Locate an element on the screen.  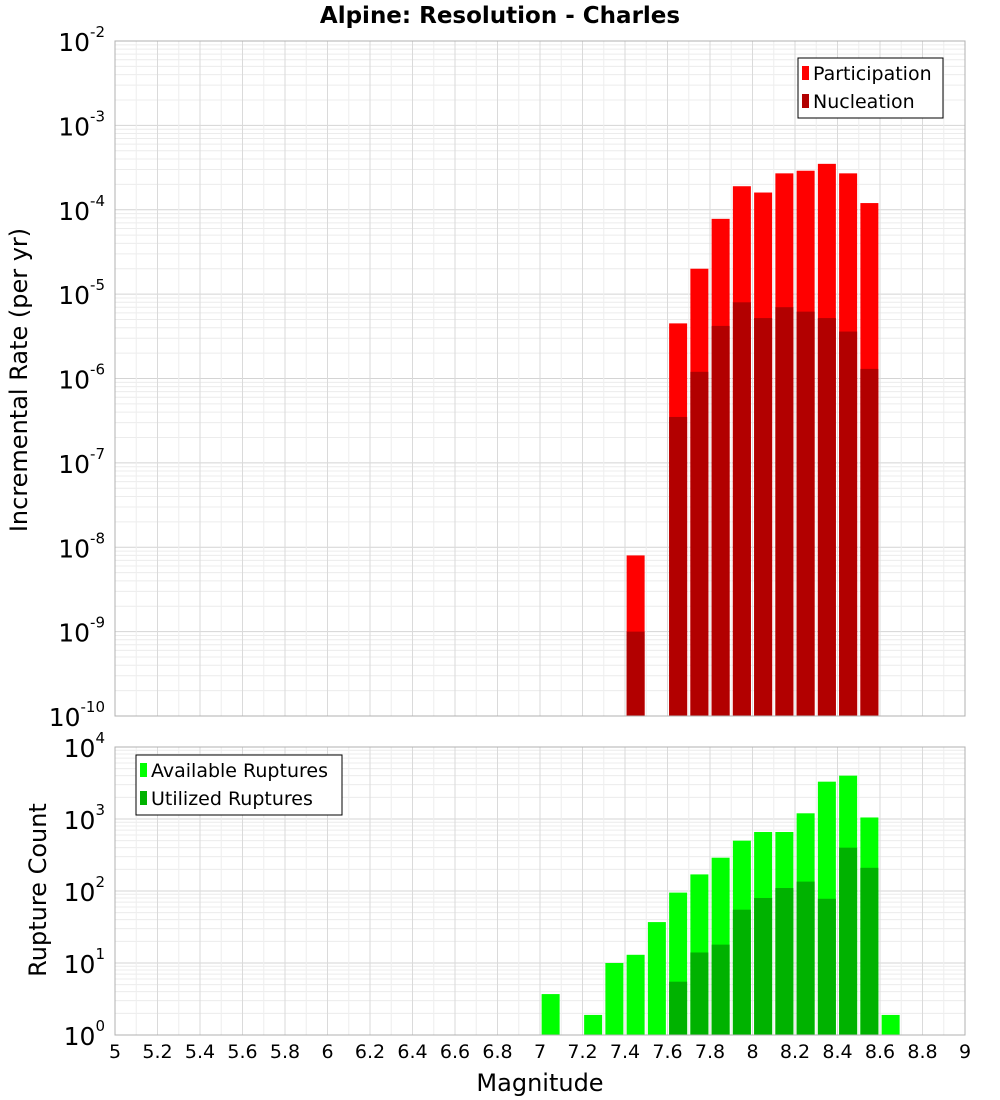
bottom-legend-box is located at coordinates (239, 785).